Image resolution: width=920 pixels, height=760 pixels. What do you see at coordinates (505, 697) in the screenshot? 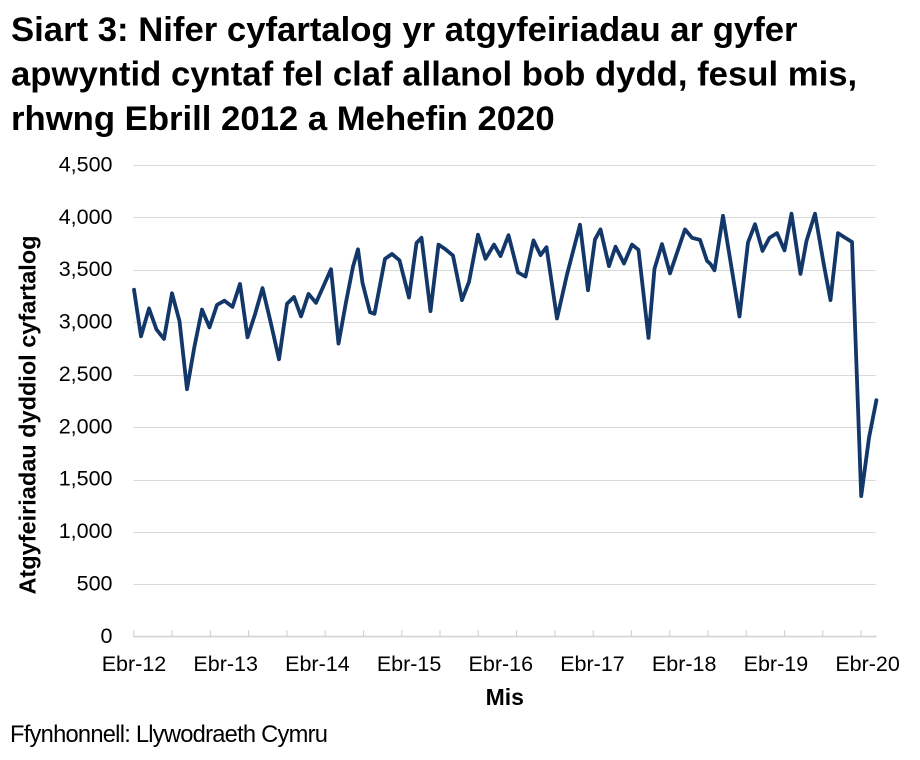
I see `svg-text: Mis` at bounding box center [505, 697].